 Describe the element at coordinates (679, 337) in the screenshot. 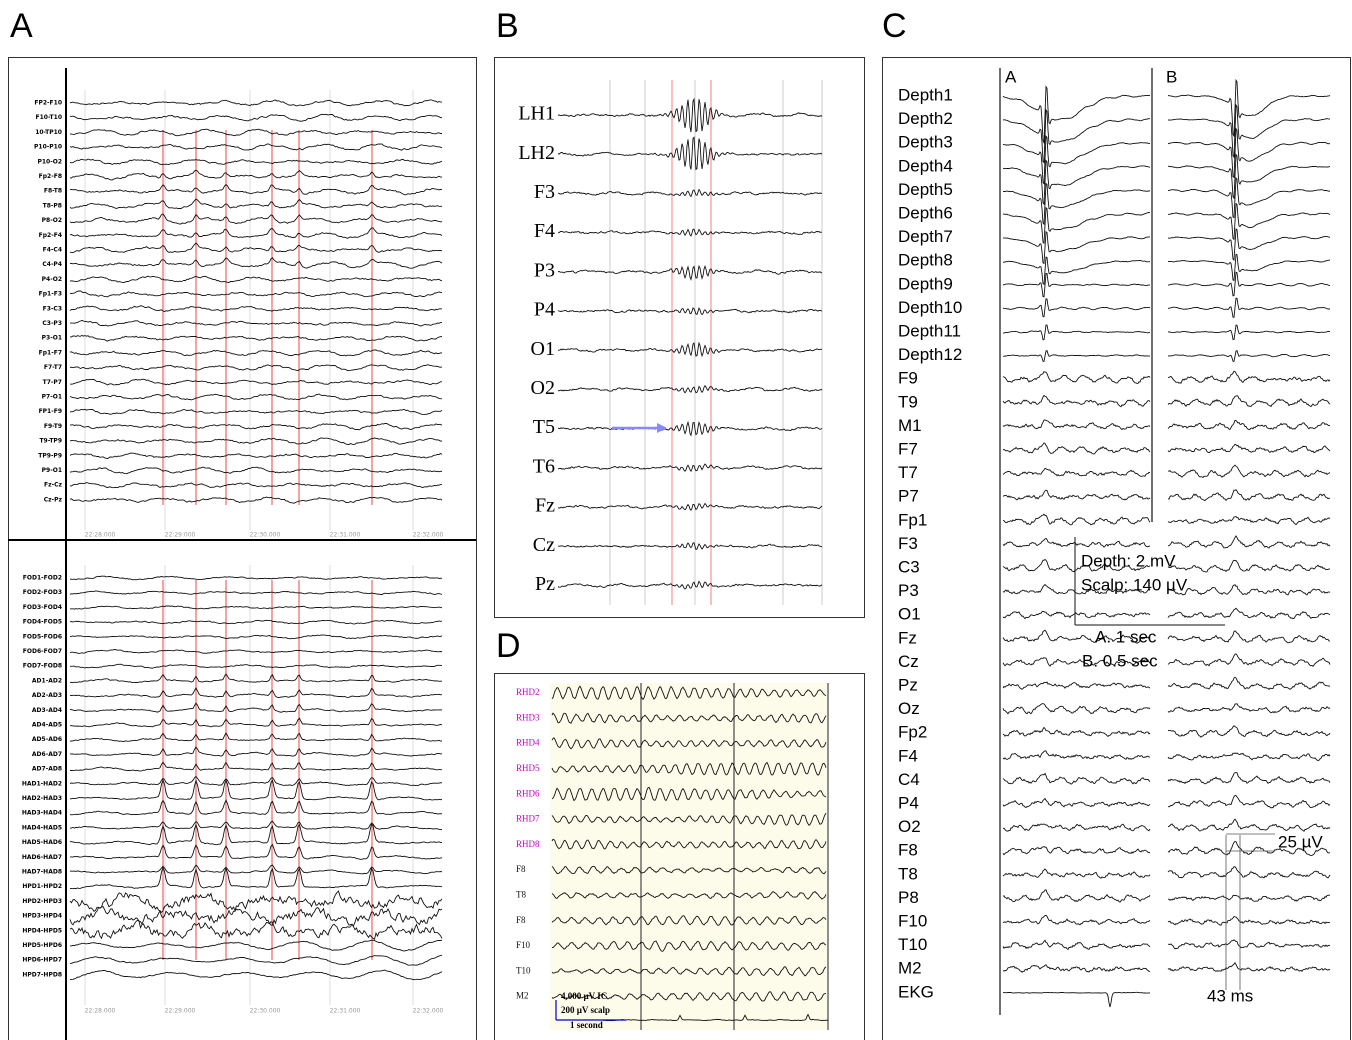

I see `panel-b-frame` at that location.